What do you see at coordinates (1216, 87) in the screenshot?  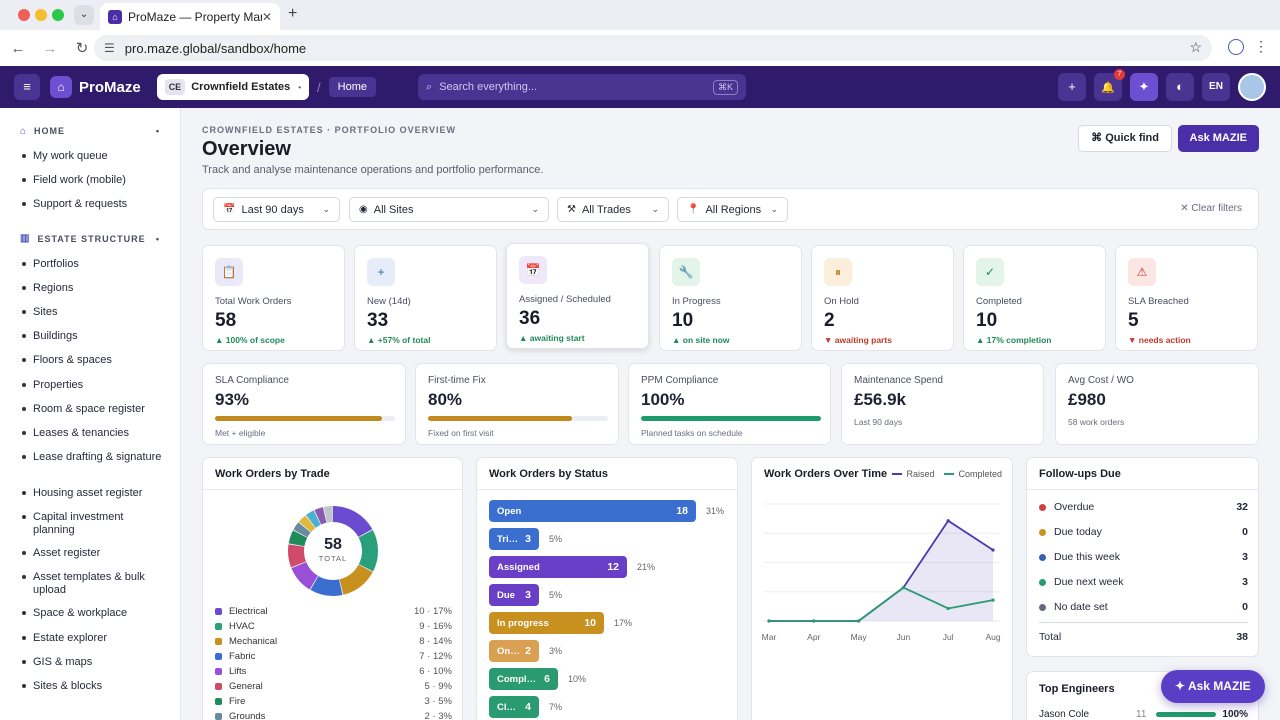 I see `language-button: EN` at bounding box center [1216, 87].